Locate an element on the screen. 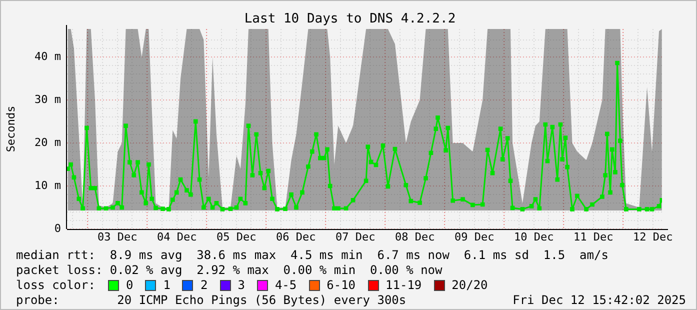  text: 2 is located at coordinates (204, 285).